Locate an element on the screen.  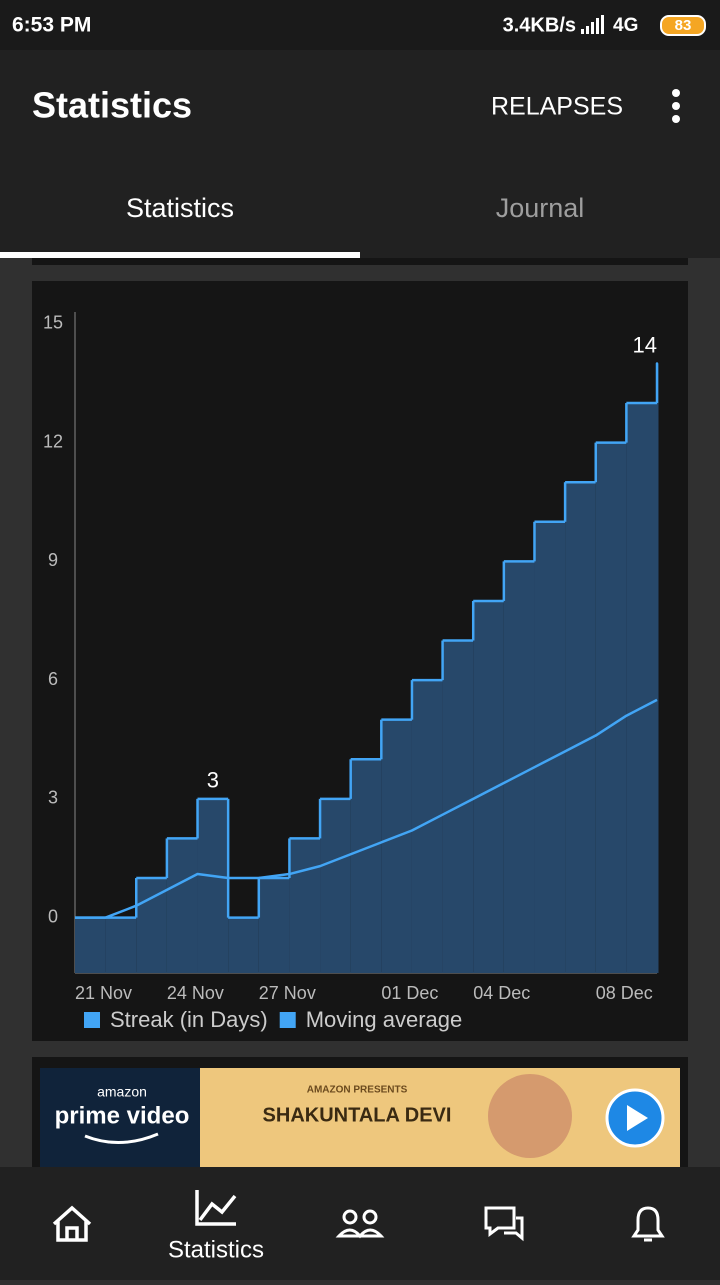
home-icon is located at coordinates (72, 1223).